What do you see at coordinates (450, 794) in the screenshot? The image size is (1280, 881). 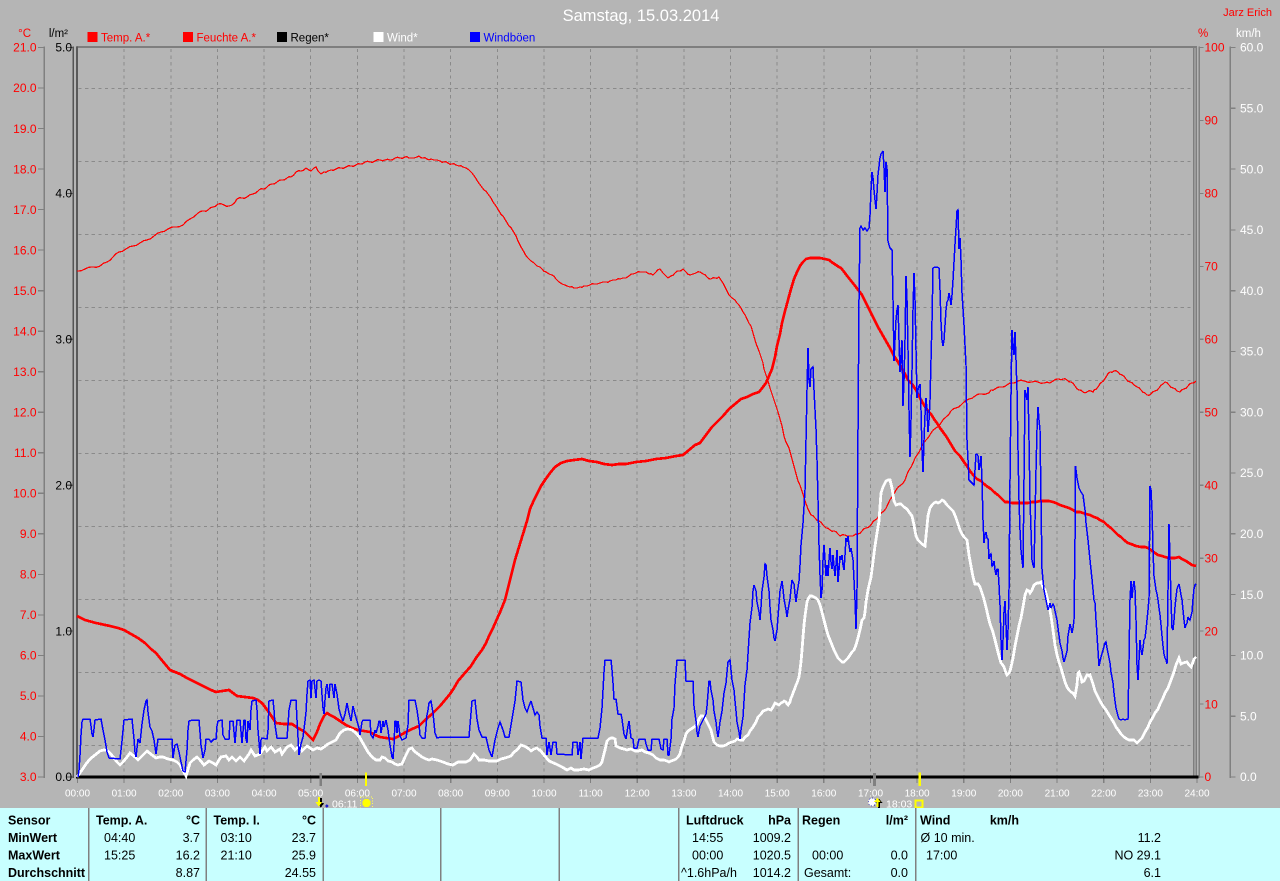 I see `svg-text: 08:00` at bounding box center [450, 794].